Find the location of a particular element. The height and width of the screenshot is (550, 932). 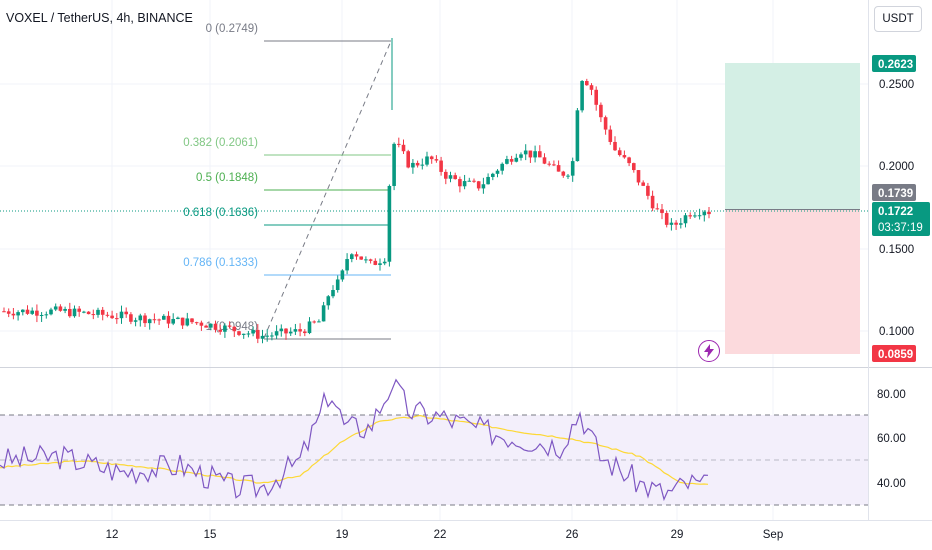

fib-label-0: 0 (0.2749) is located at coordinates (232, 29).